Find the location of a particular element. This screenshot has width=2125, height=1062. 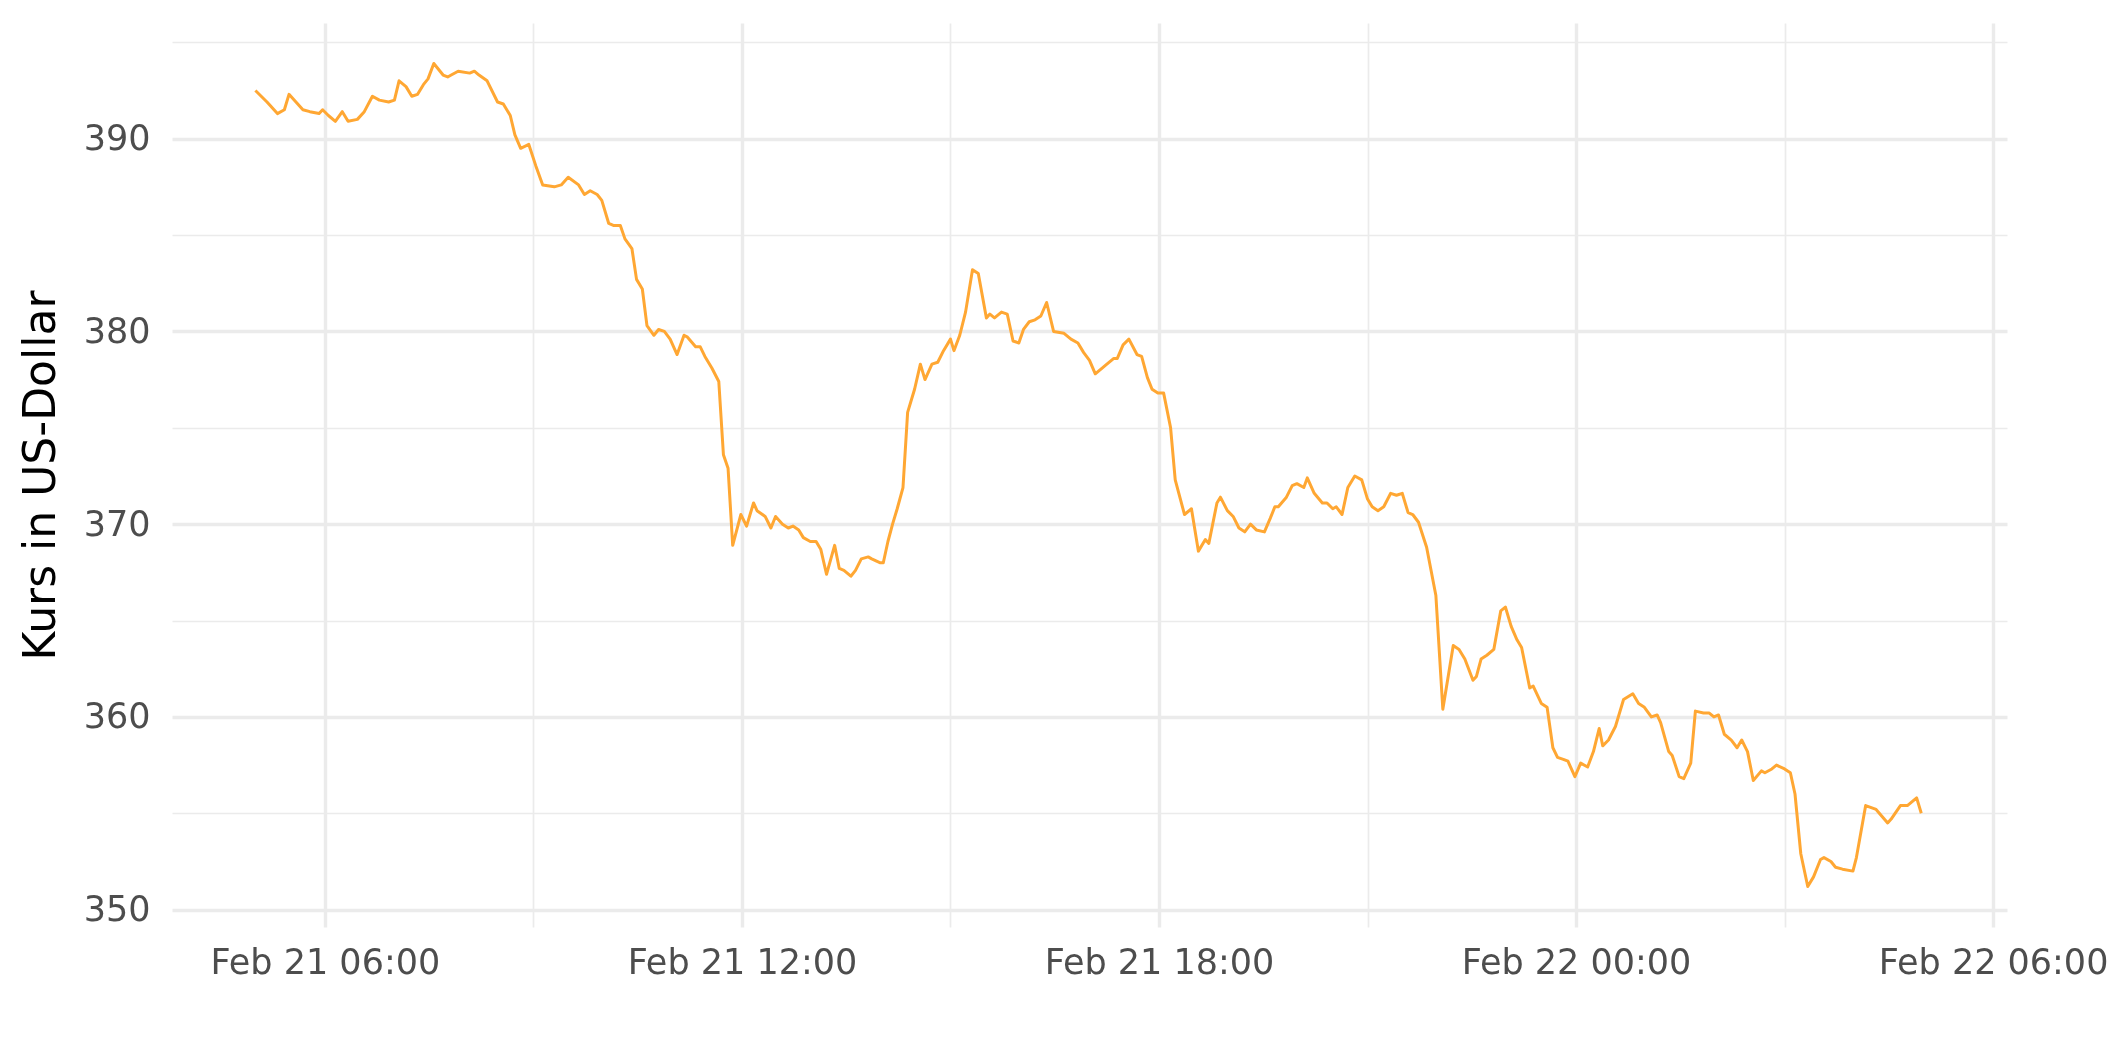

x-tick-label: Feb 22 06:00 is located at coordinates (1993, 961).